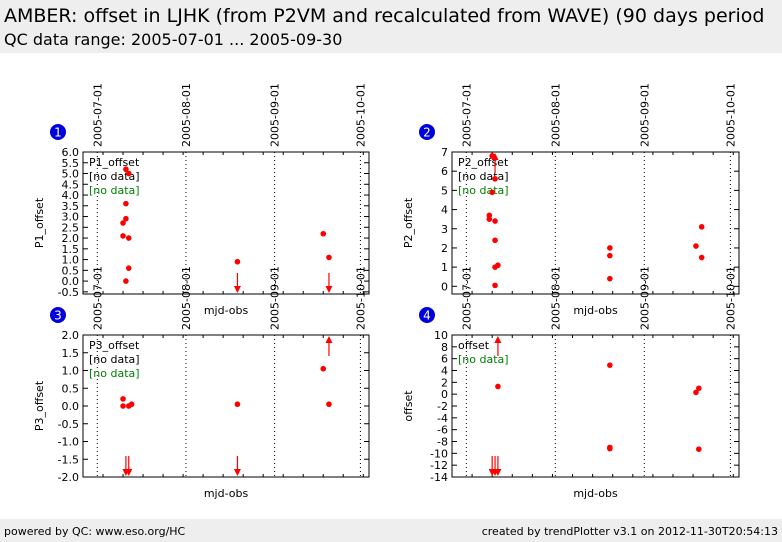 This screenshot has height=542, width=782. I want to click on y-tick-label: 2, so click(444, 248).